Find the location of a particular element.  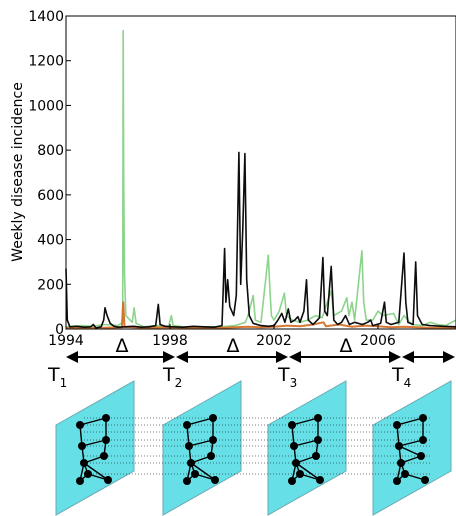

x-tick-label: 2002 is located at coordinates (274, 341).